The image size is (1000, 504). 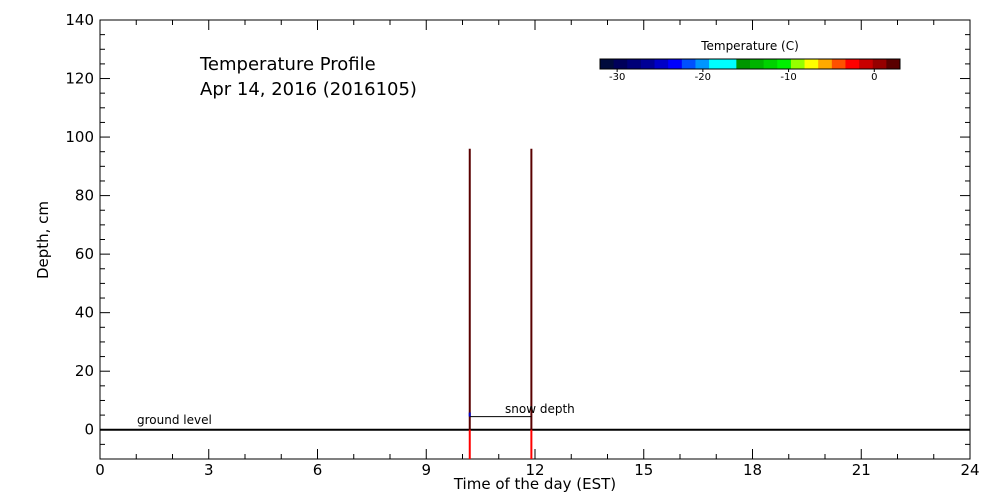 What do you see at coordinates (643, 470) in the screenshot?
I see `x-tick-label: 15` at bounding box center [643, 470].